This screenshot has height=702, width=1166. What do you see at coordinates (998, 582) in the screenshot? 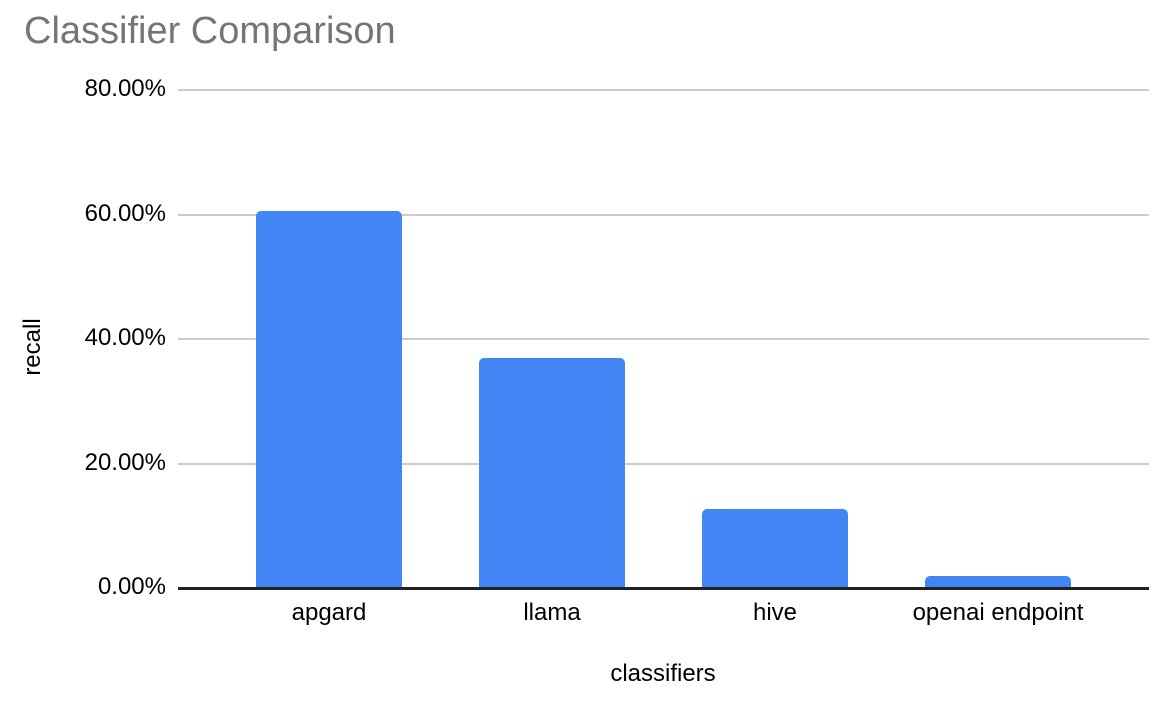
I see `bar-openai-endpoint` at bounding box center [998, 582].